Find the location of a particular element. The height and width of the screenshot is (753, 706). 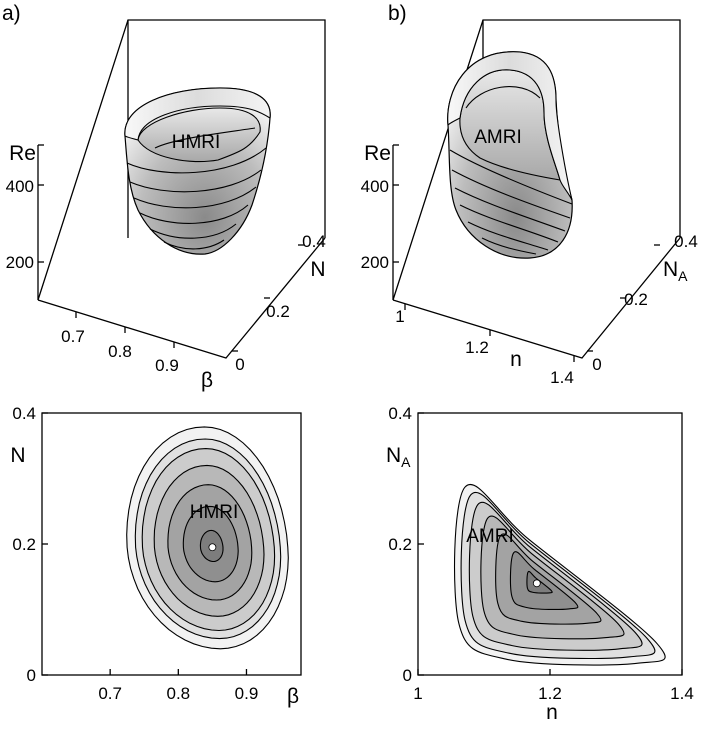

y-tick-label-c-2: 0.4 is located at coordinates (24, 413).